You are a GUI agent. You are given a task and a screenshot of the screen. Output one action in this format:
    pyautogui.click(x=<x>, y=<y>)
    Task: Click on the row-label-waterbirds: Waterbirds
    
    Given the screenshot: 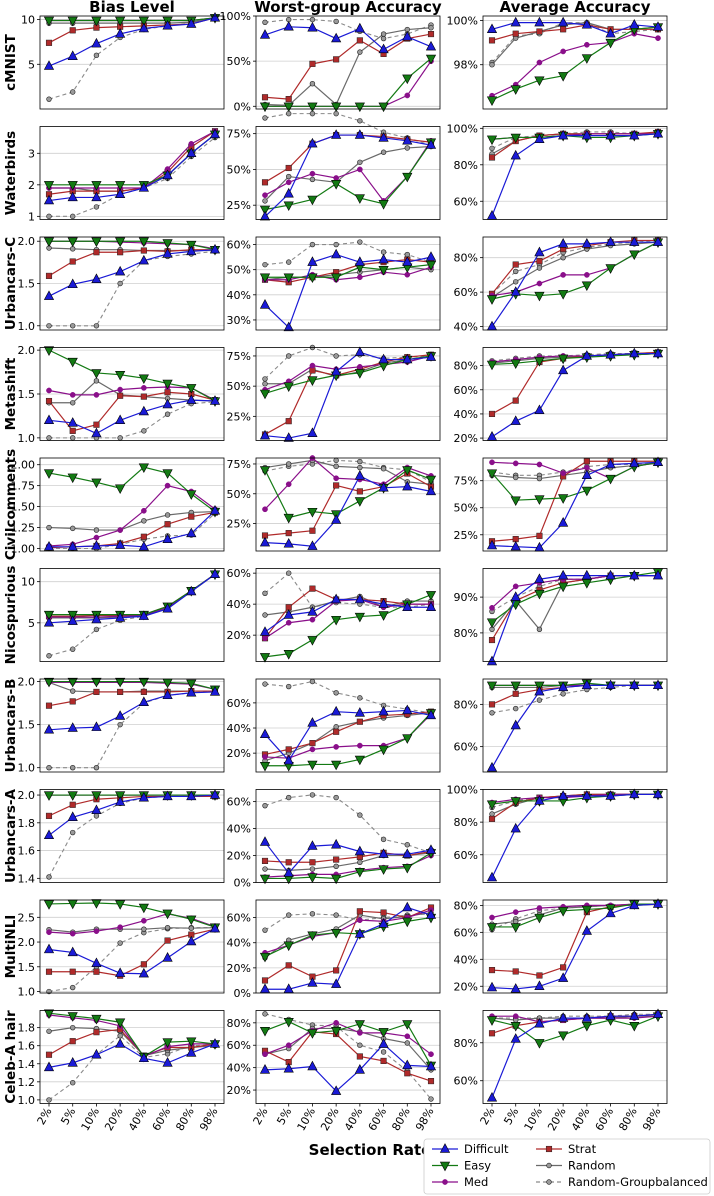 What is the action you would take?
    pyautogui.click(x=11, y=173)
    